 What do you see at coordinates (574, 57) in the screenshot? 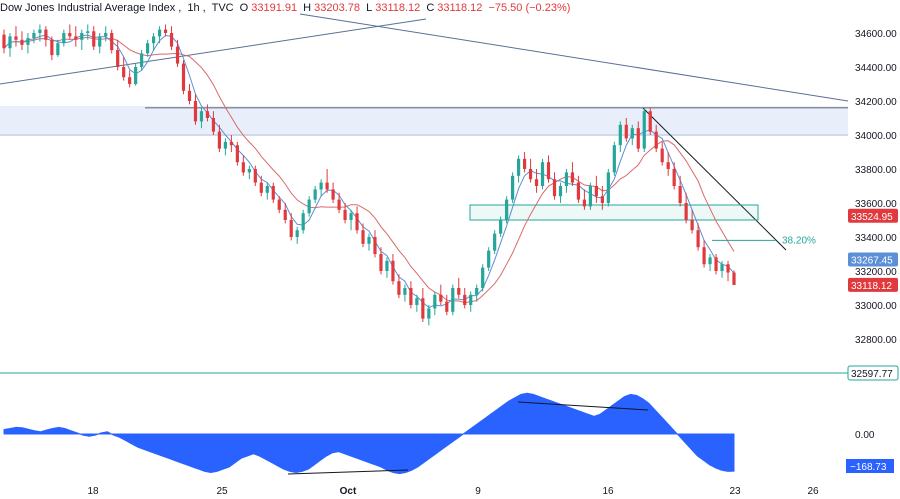
I see `falling-trendline` at bounding box center [574, 57].